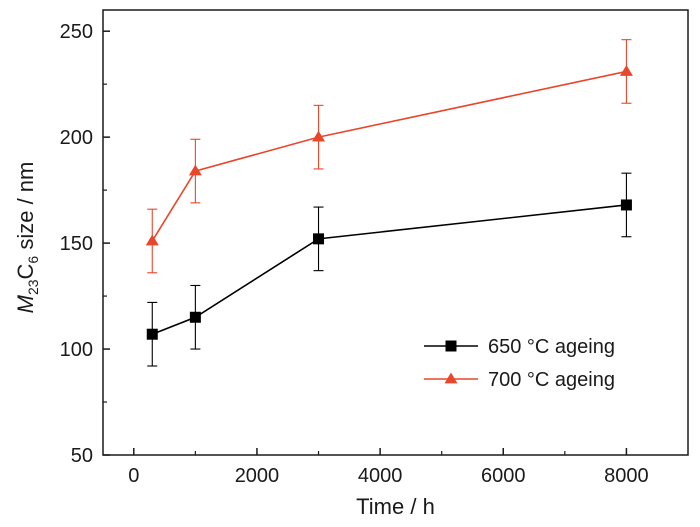  I want to click on y-axis-label: M23C6 size / nm, so click(27, 238).